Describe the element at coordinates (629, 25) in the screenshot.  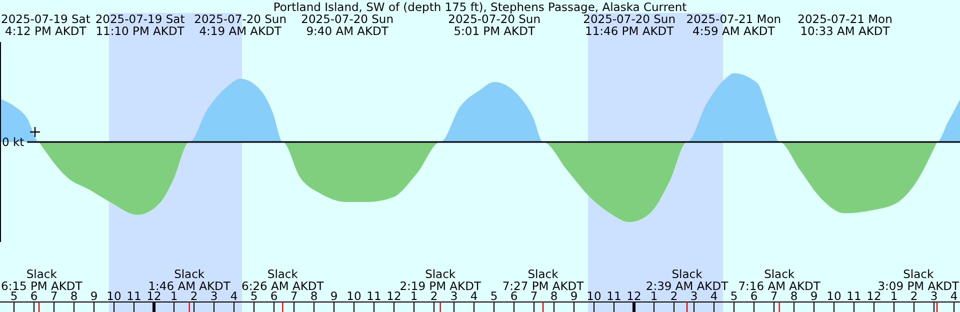
I see `text: 2025-07-20 Sun 11:46 PM AKDT` at that location.